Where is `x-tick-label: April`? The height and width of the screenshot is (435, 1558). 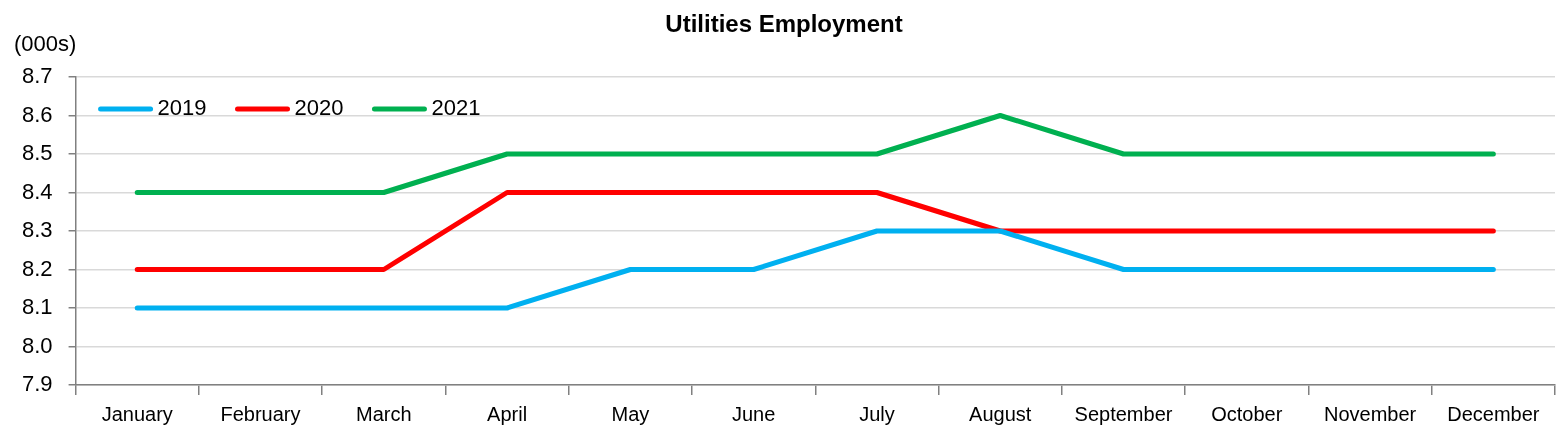
x-tick-label: April is located at coordinates (507, 413).